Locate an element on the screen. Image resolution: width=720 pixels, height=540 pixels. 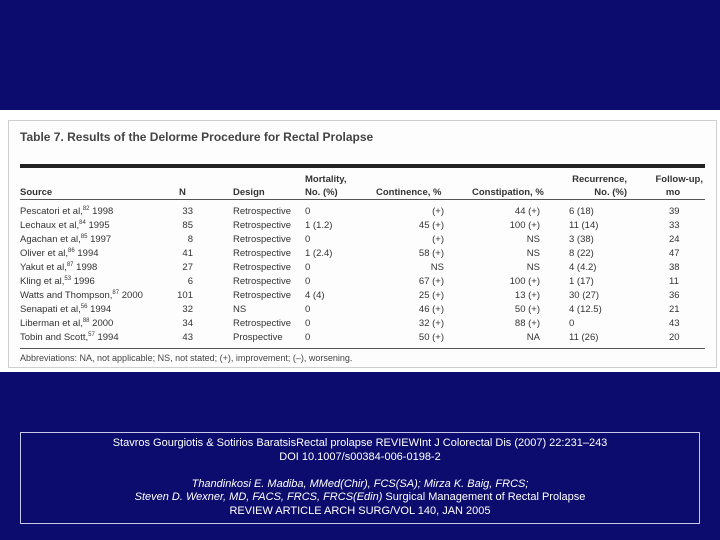
cell-recurrence: 4 (12.5) is located at coordinates (585, 309).